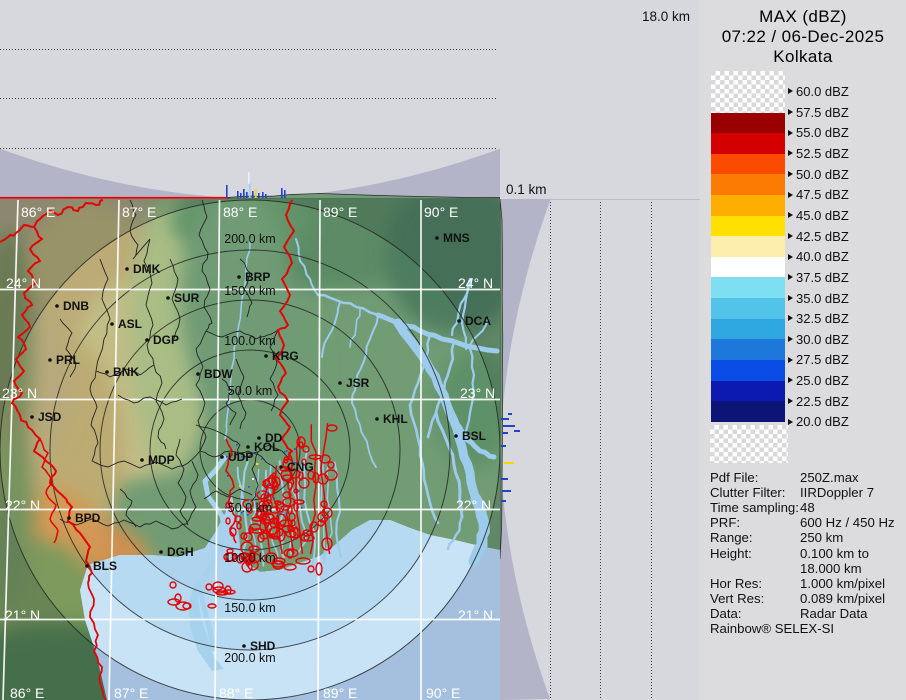 The width and height of the screenshot is (906, 700). Describe the element at coordinates (161, 460) in the screenshot. I see `svg-text: MDP` at that location.